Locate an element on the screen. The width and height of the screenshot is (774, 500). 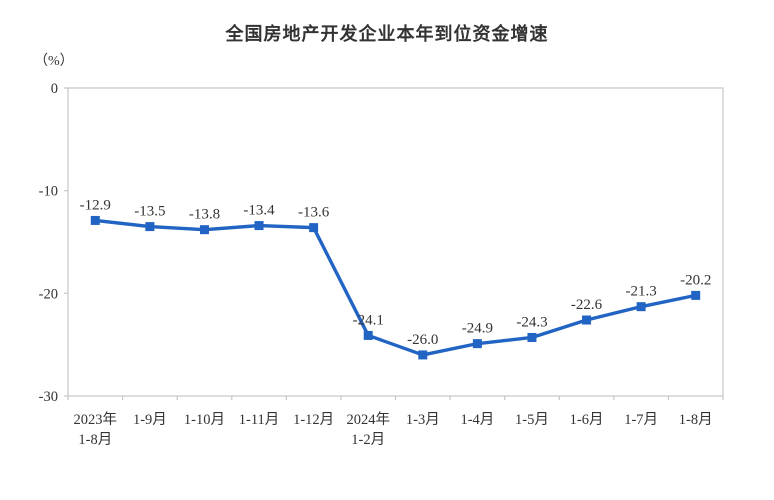
y-axis-tick-label: 0 is located at coordinates (54, 89).